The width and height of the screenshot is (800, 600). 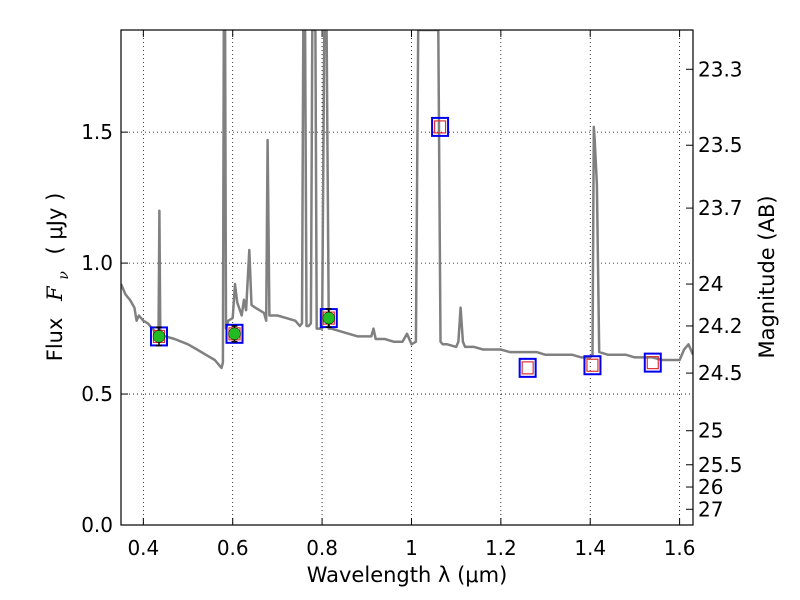 What do you see at coordinates (55, 340) in the screenshot?
I see `y-label-flux: Flux` at bounding box center [55, 340].